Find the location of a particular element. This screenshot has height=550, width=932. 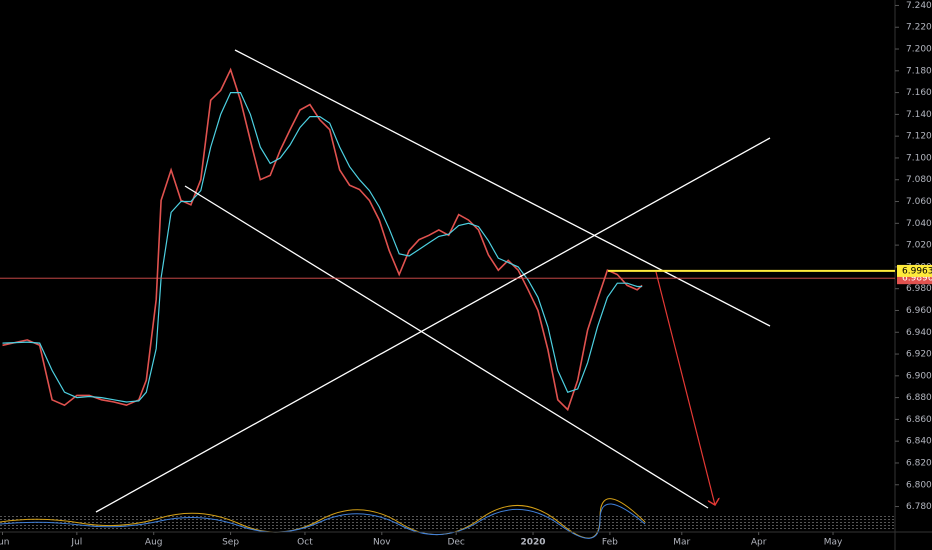

x-tick-label: 2020 is located at coordinates (533, 543).